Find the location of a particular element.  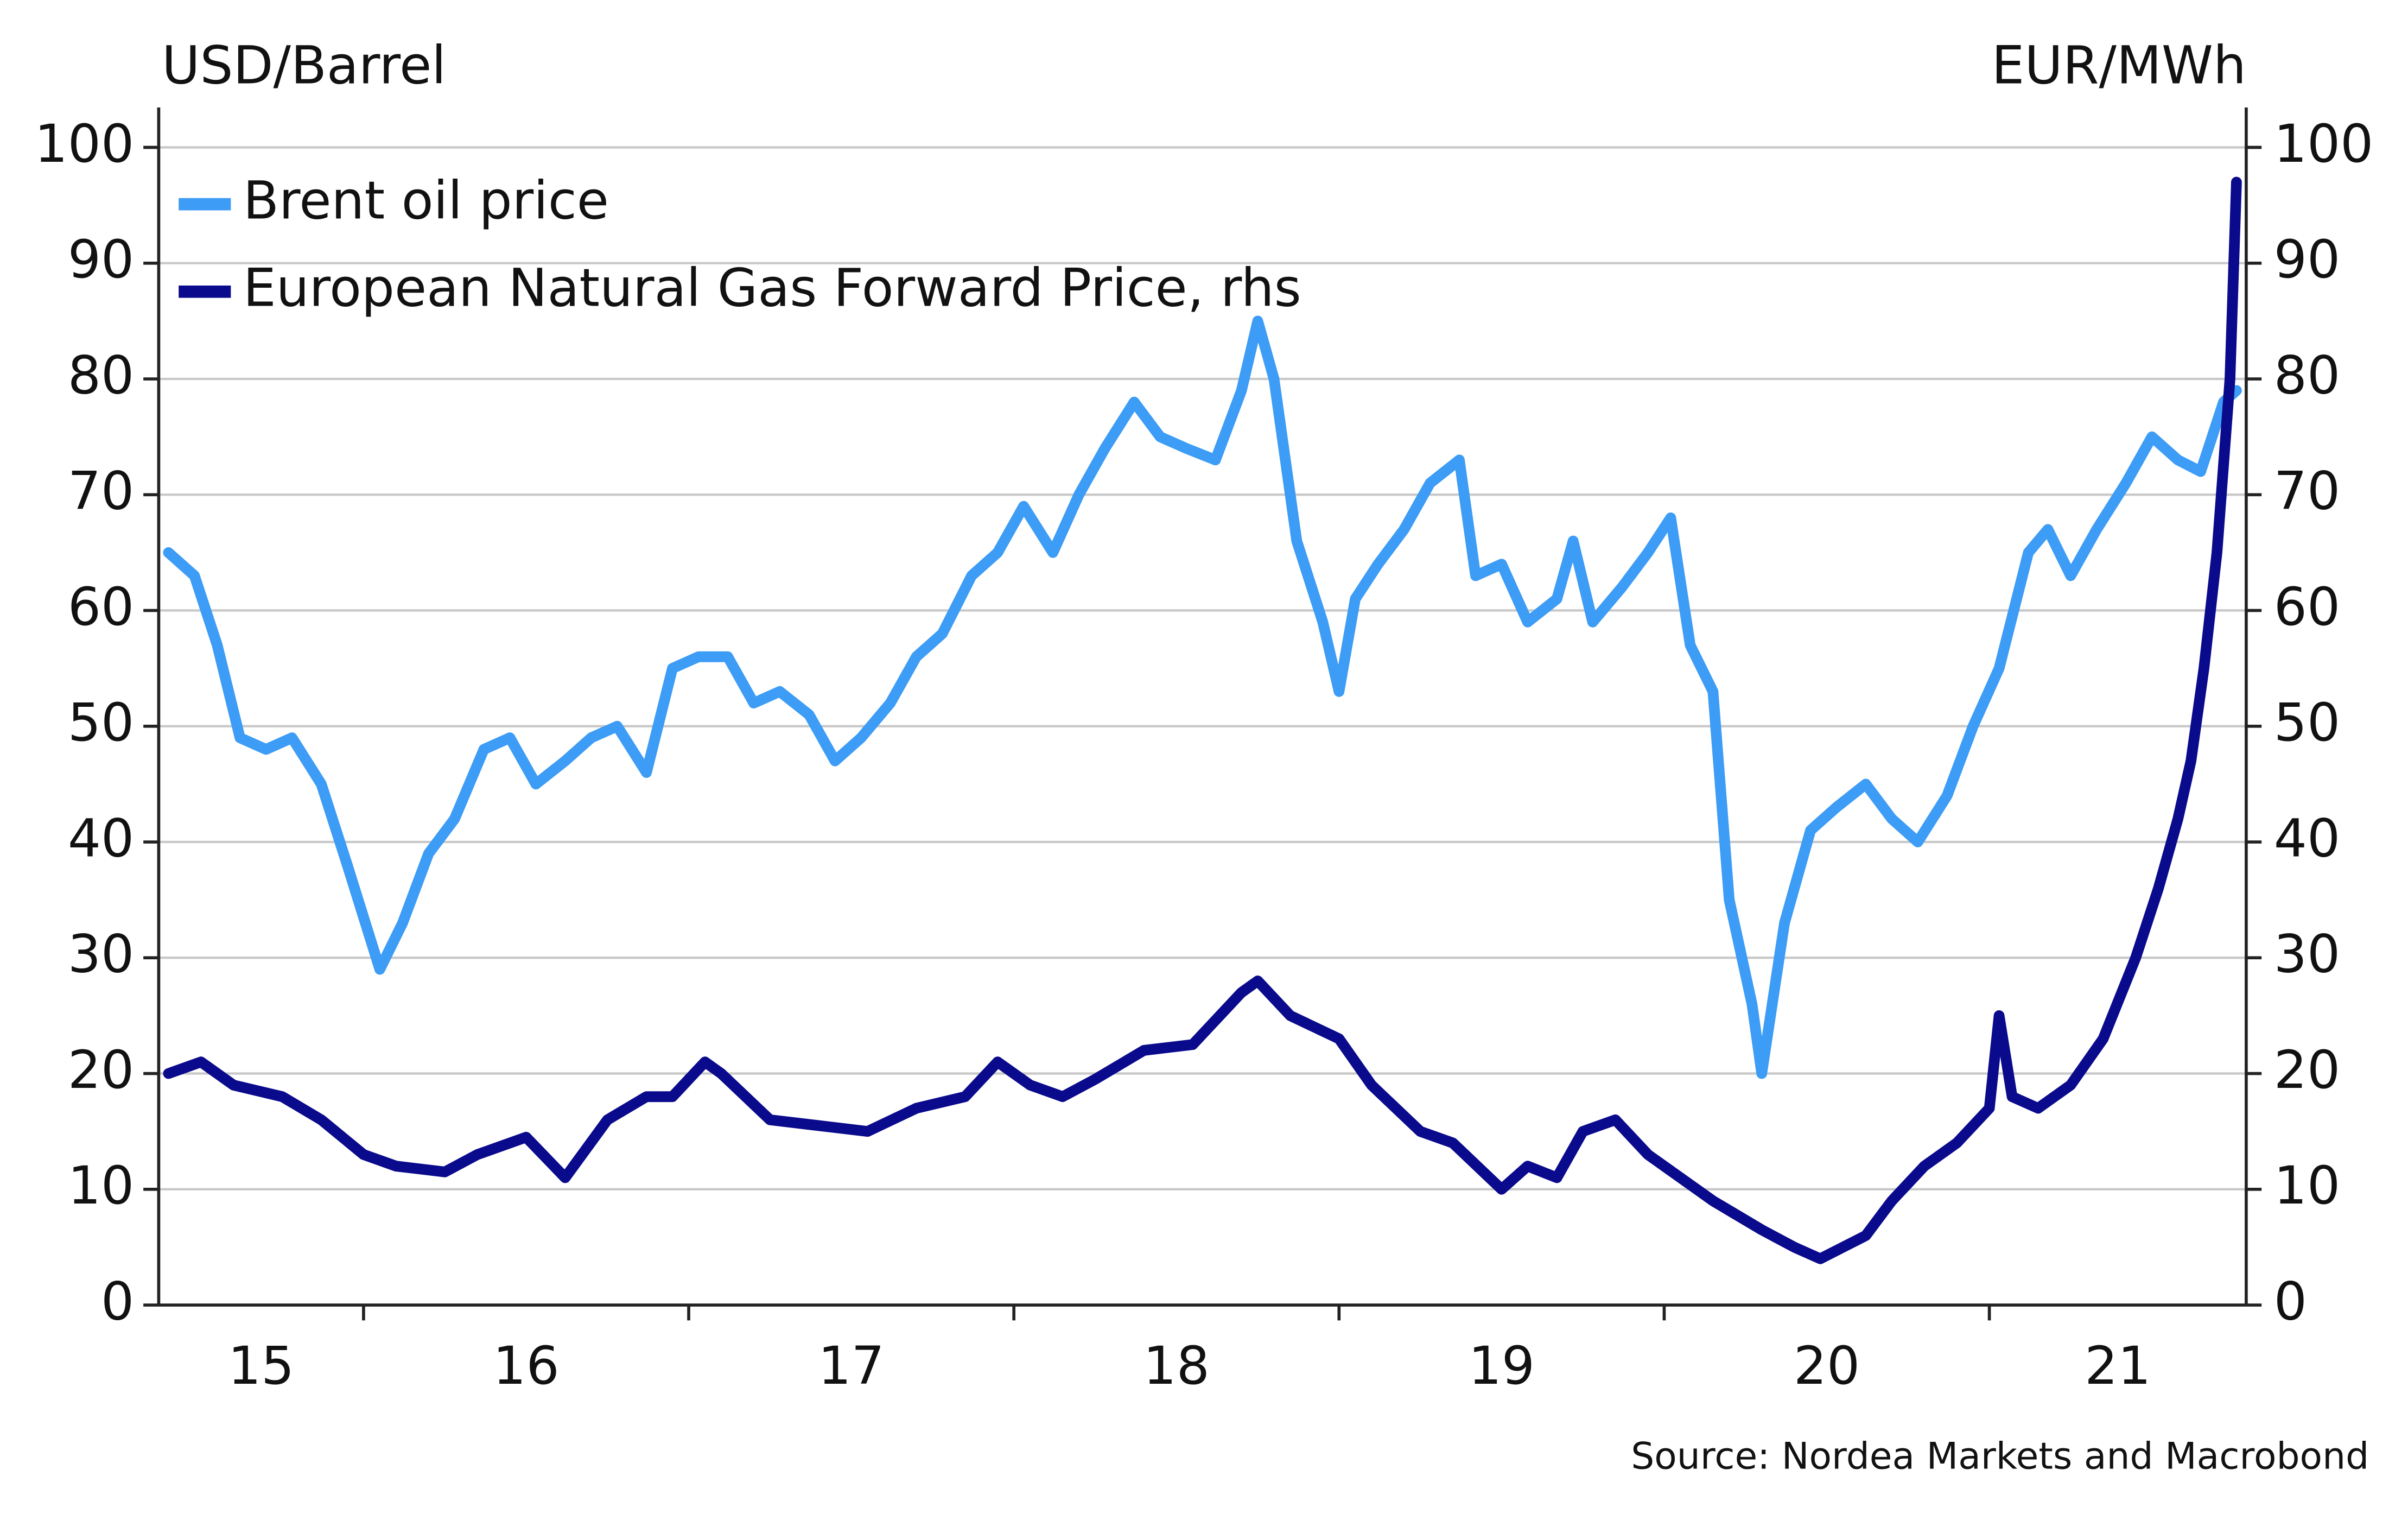

y2-tick-label: 70 is located at coordinates (2307, 491).